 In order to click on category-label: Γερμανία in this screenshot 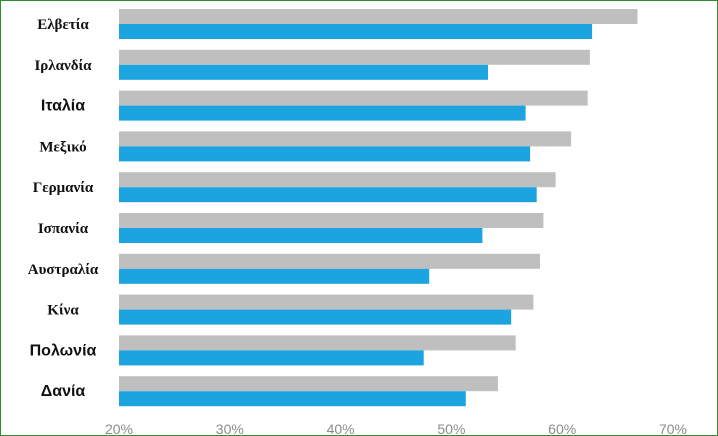, I will do `click(63, 188)`.